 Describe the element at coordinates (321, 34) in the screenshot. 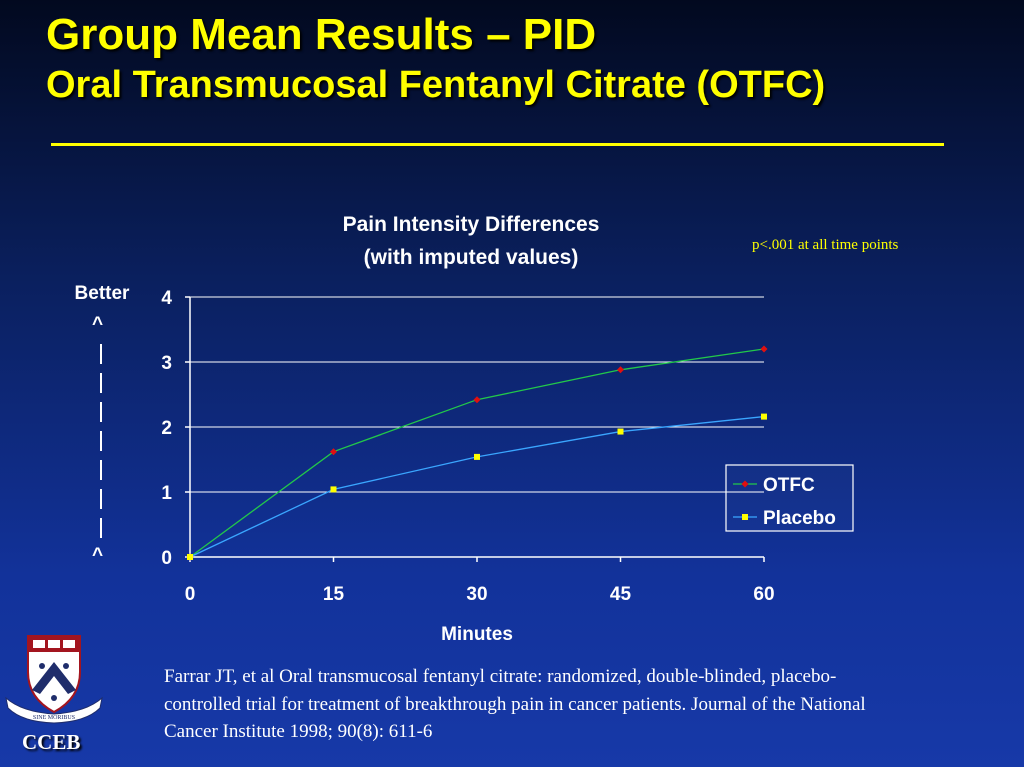

I see `slide-title: Group Mean Results – PID` at that location.